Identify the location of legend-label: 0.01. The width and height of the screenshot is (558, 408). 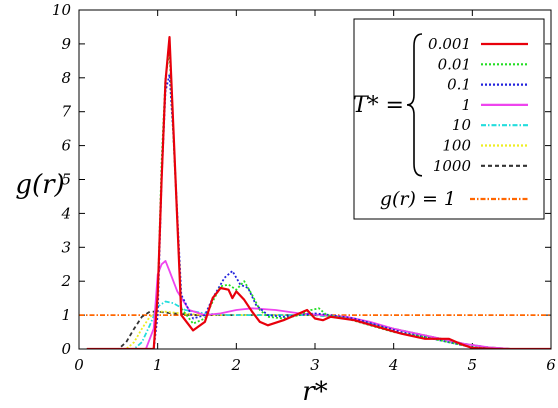
(454, 64).